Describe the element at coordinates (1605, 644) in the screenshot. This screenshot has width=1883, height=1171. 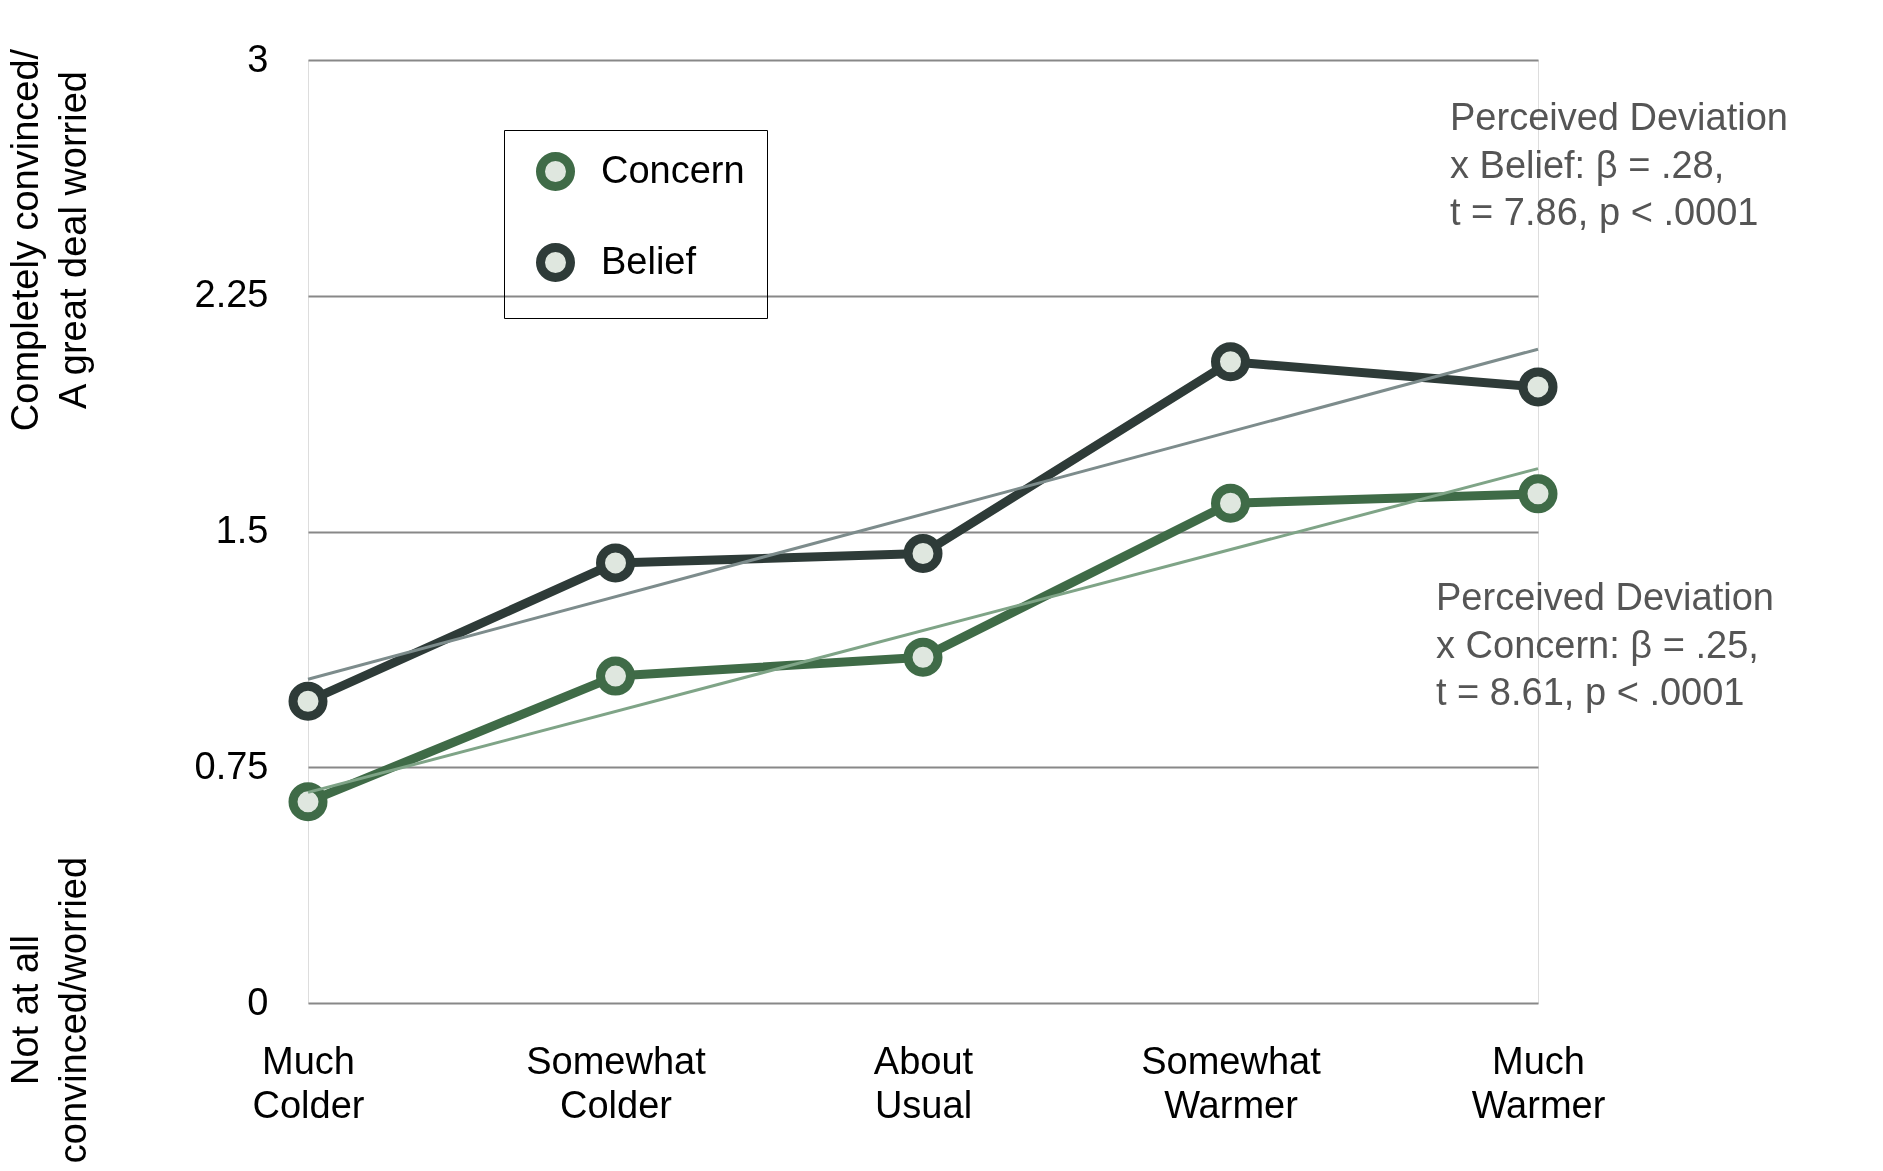
I see `annotation: Perceived Deviation x Concern: β = .25, t = 8.61, p < .0001` at that location.